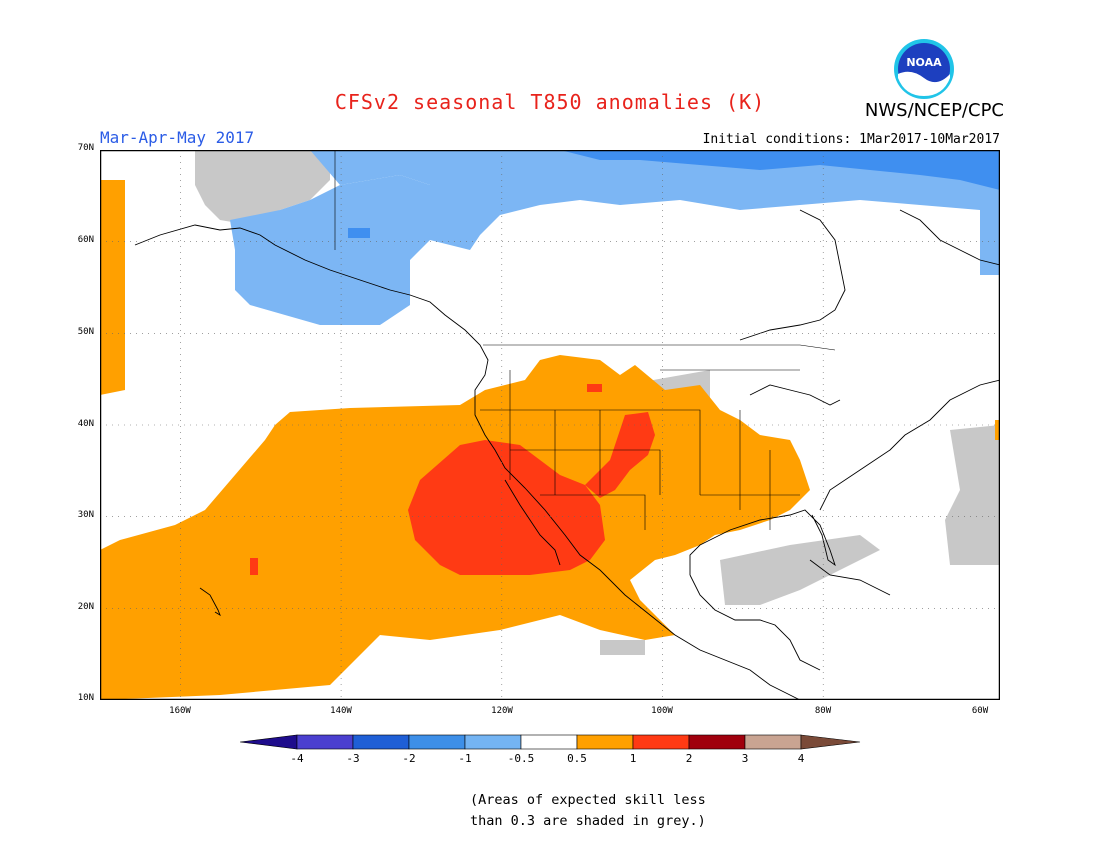  I want to click on noaa-logo: NOAA, so click(924, 69).